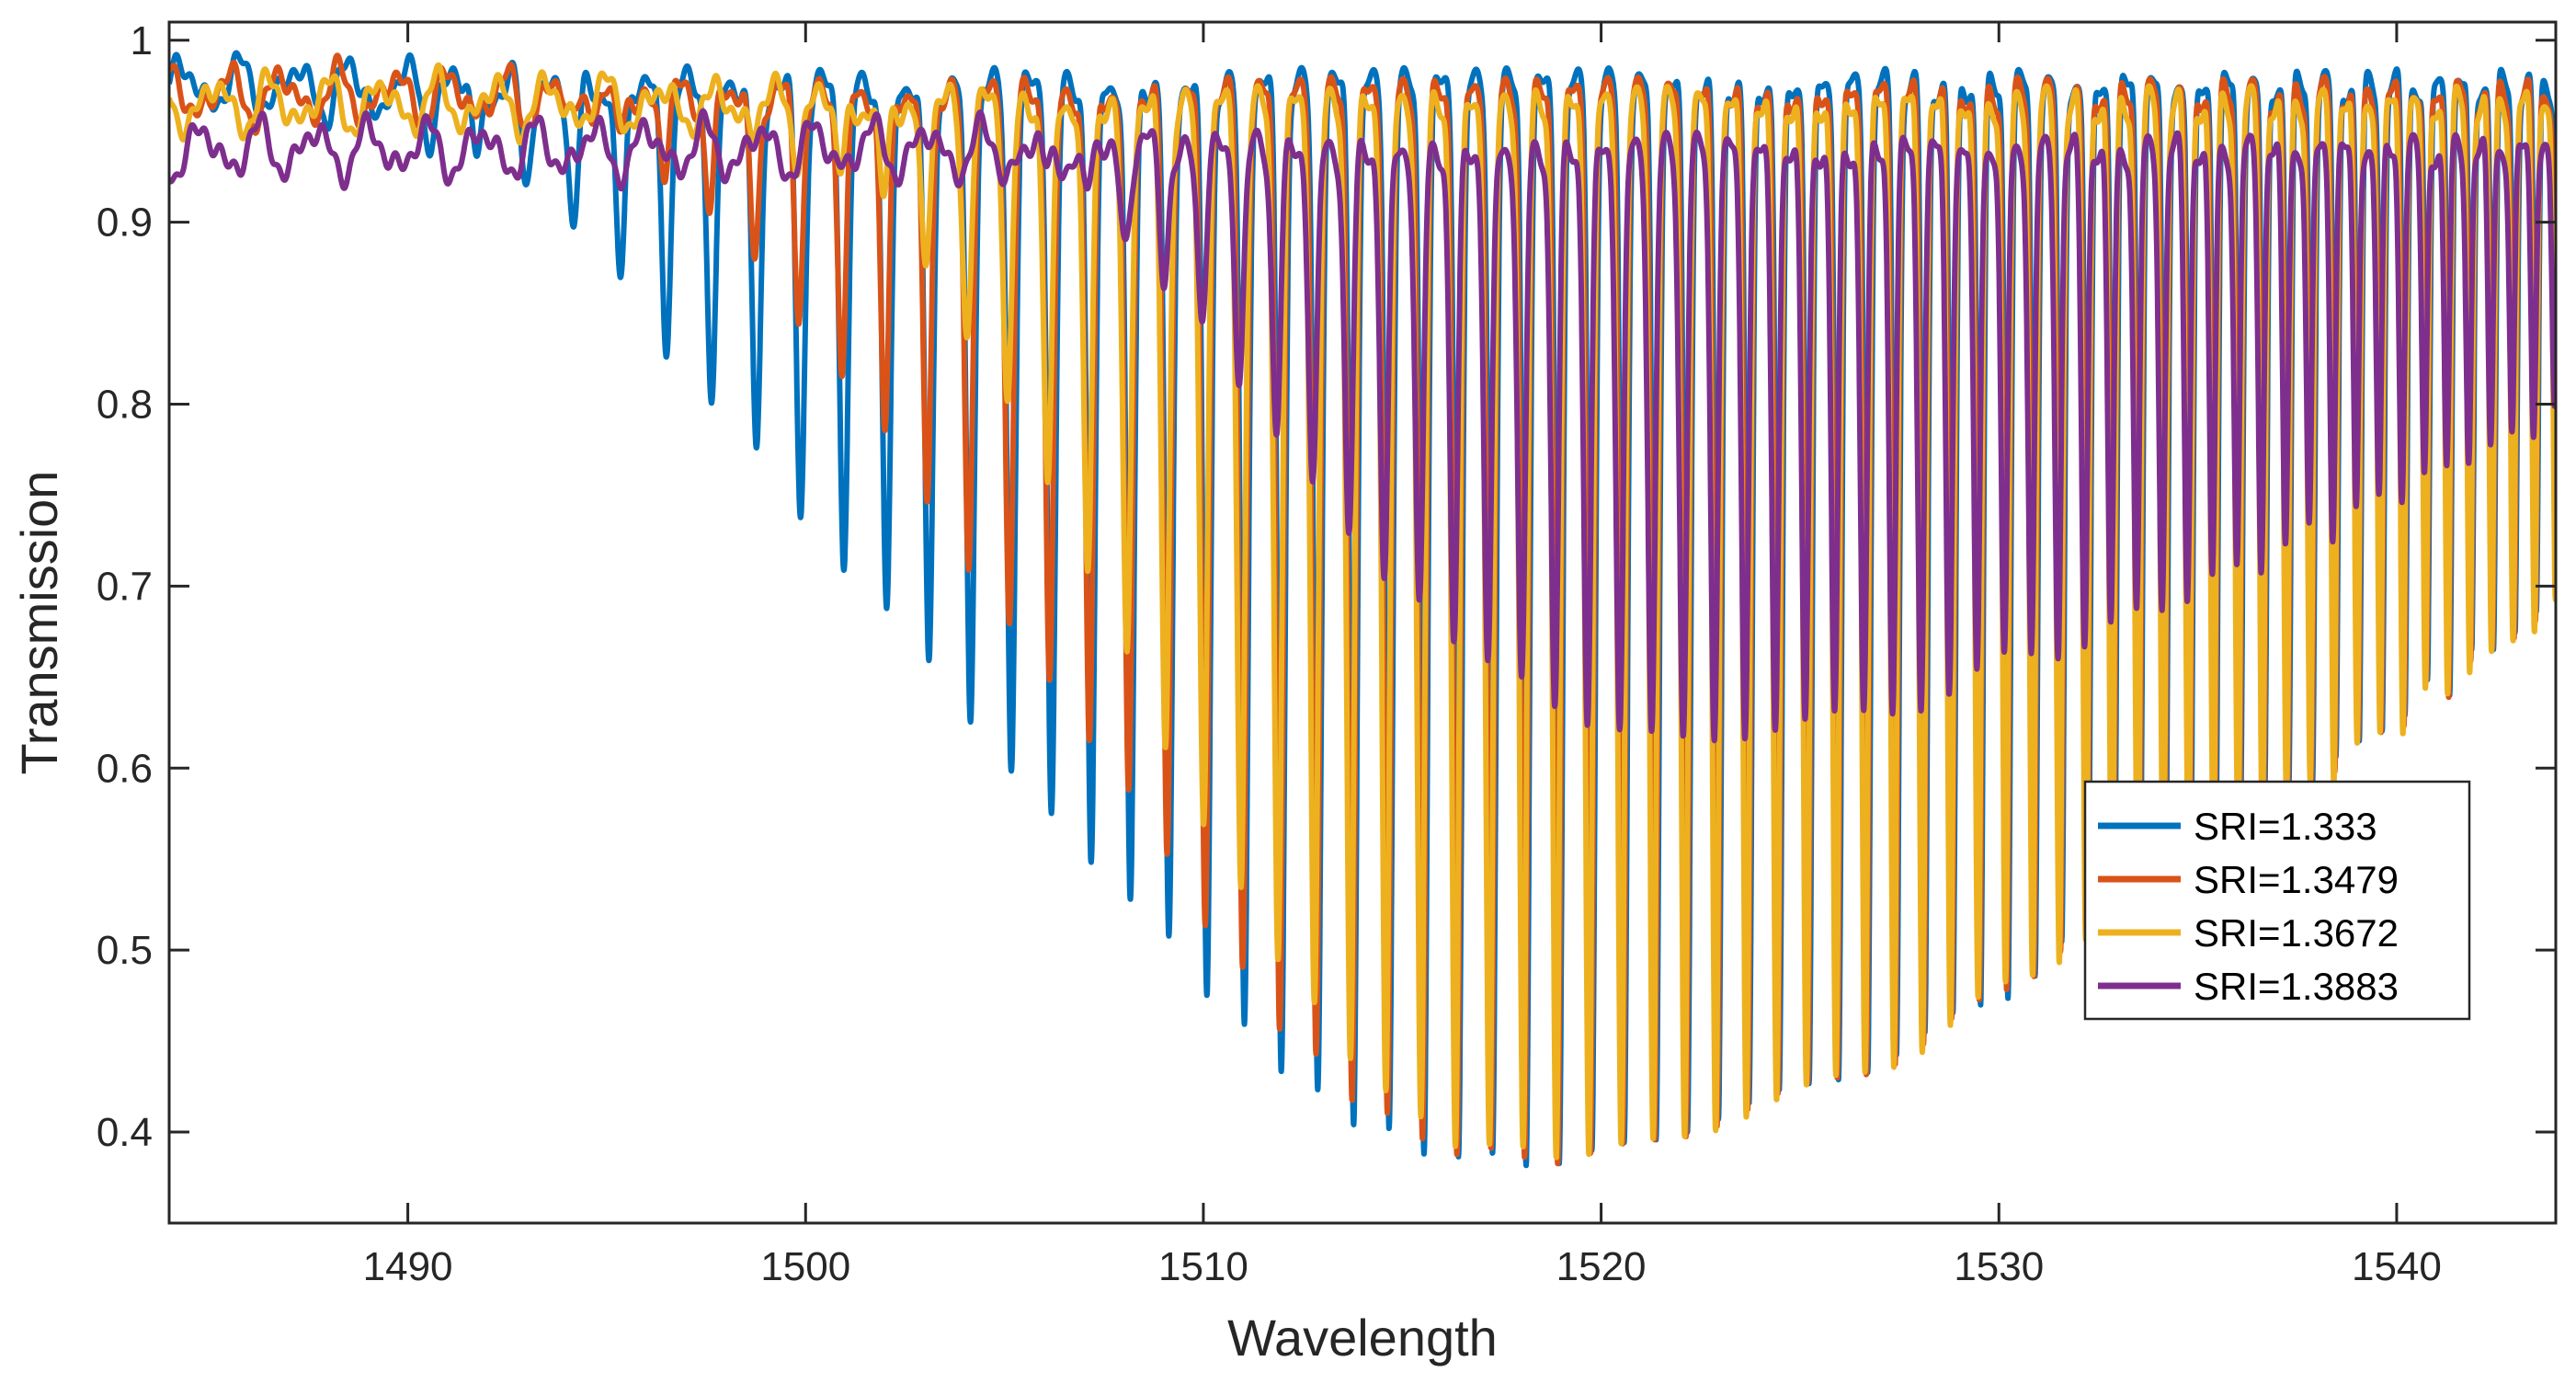  I want to click on y-tick-label: 0.7, so click(125, 586).